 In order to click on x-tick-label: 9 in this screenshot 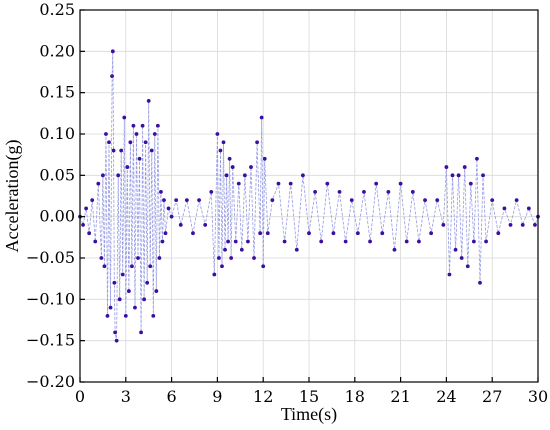, I will do `click(217, 396)`.